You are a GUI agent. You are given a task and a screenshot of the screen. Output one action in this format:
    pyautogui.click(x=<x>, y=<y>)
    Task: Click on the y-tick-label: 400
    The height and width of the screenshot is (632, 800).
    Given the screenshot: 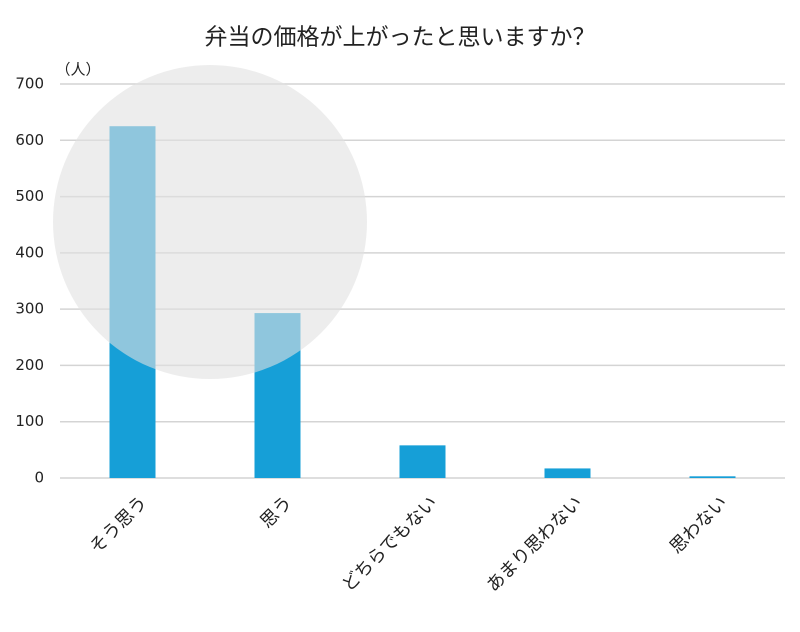 What is the action you would take?
    pyautogui.click(x=29, y=252)
    